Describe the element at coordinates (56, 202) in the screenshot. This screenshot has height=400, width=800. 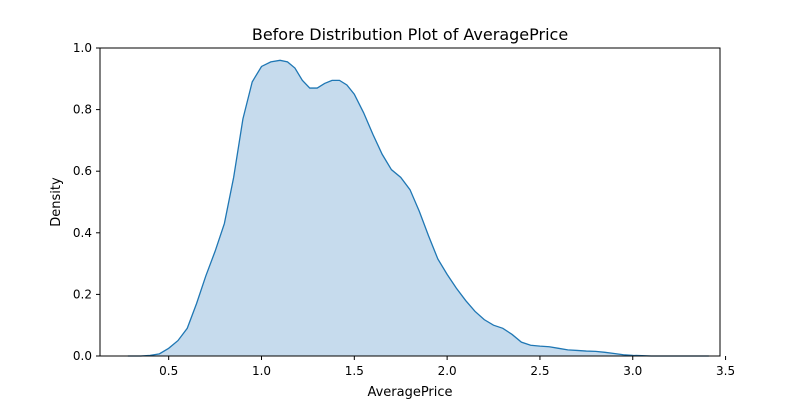
I see `y-axis-label: Density` at that location.